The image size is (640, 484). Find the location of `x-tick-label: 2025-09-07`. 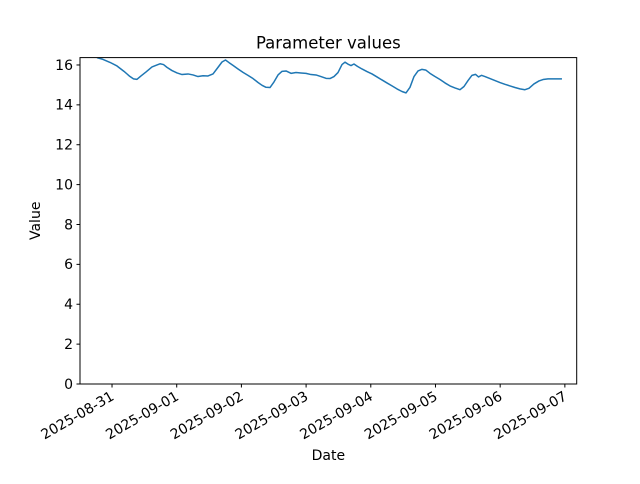

x-tick-label: 2025-09-07 is located at coordinates (530, 416).